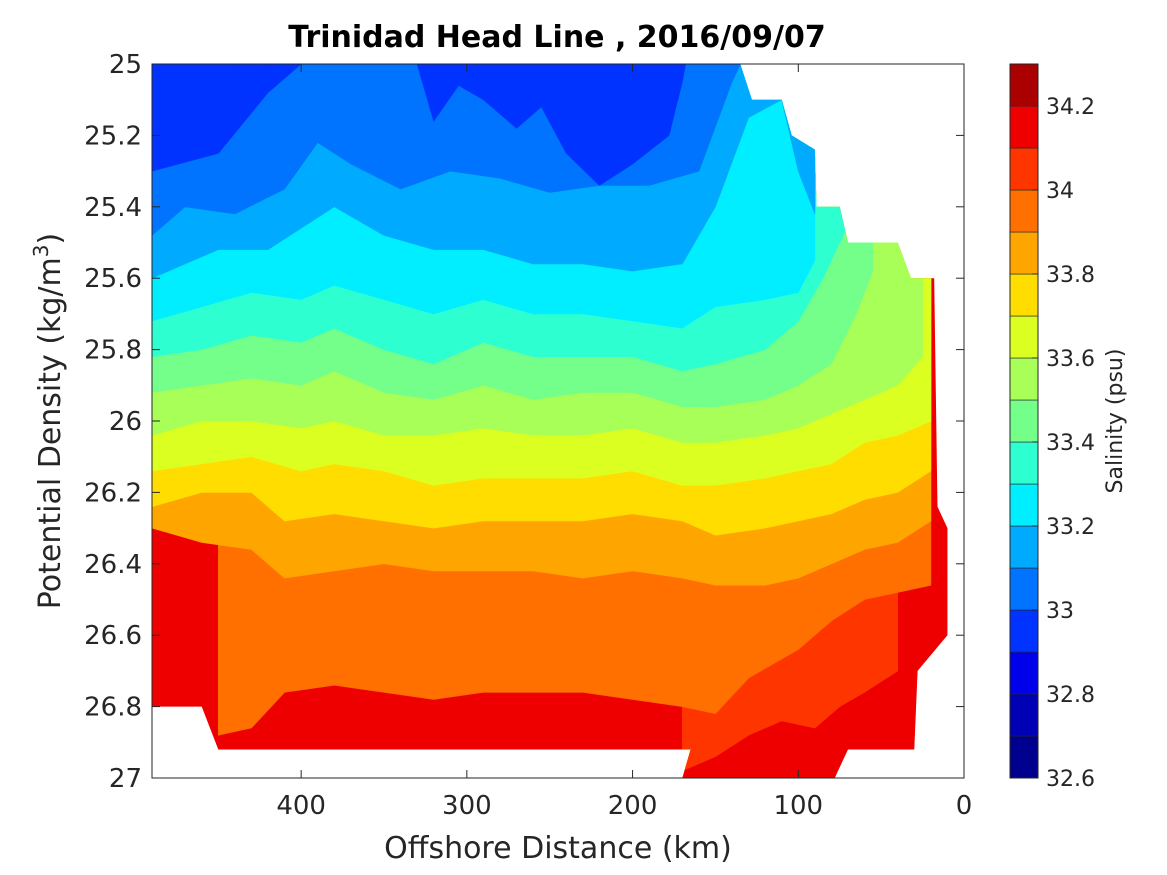  I want to click on colorbar-tick-label: 33.2, so click(1070, 527).